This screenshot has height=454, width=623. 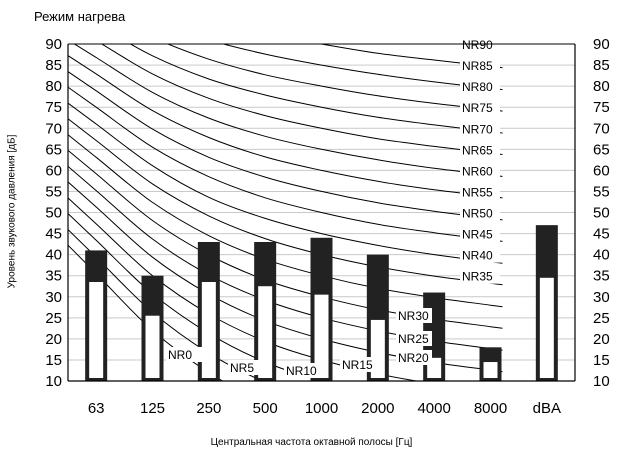 I want to click on nr-label: NR90, so click(x=477, y=45).